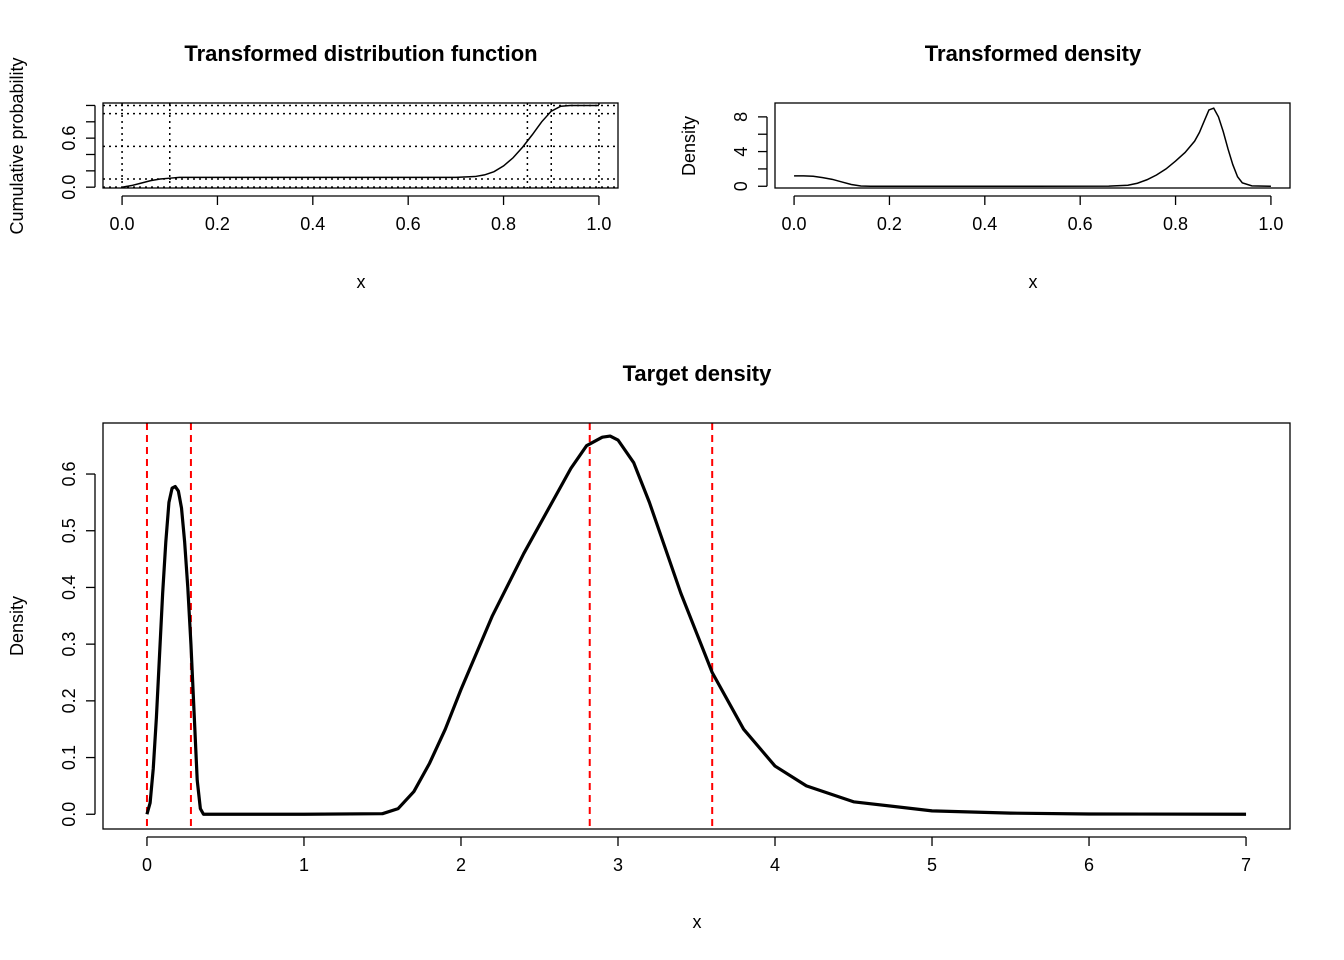 This screenshot has width=1344, height=960. What do you see at coordinates (697, 922) in the screenshot?
I see `target-x-label: x` at bounding box center [697, 922].